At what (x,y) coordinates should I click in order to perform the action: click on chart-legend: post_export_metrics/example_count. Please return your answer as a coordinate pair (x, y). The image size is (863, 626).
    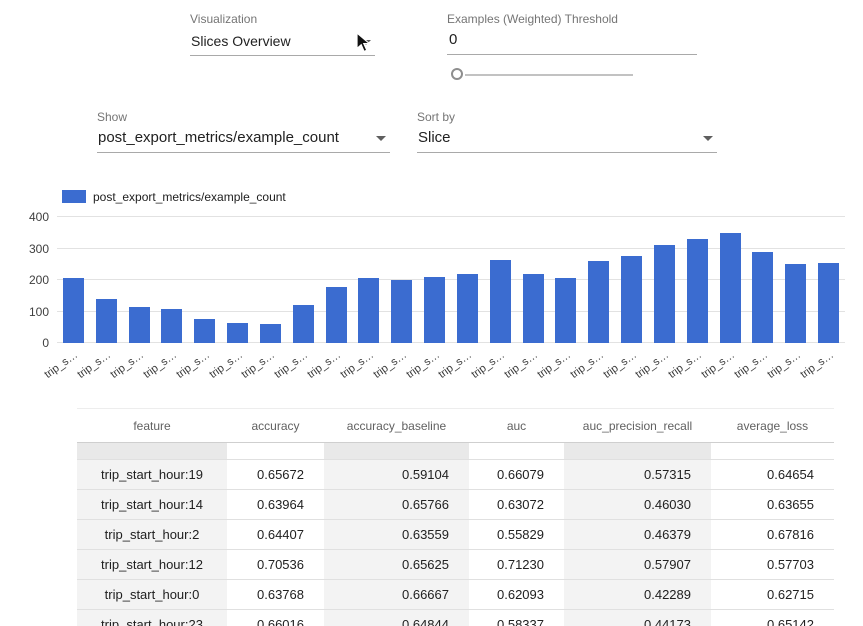
    Looking at the image, I should click on (174, 197).